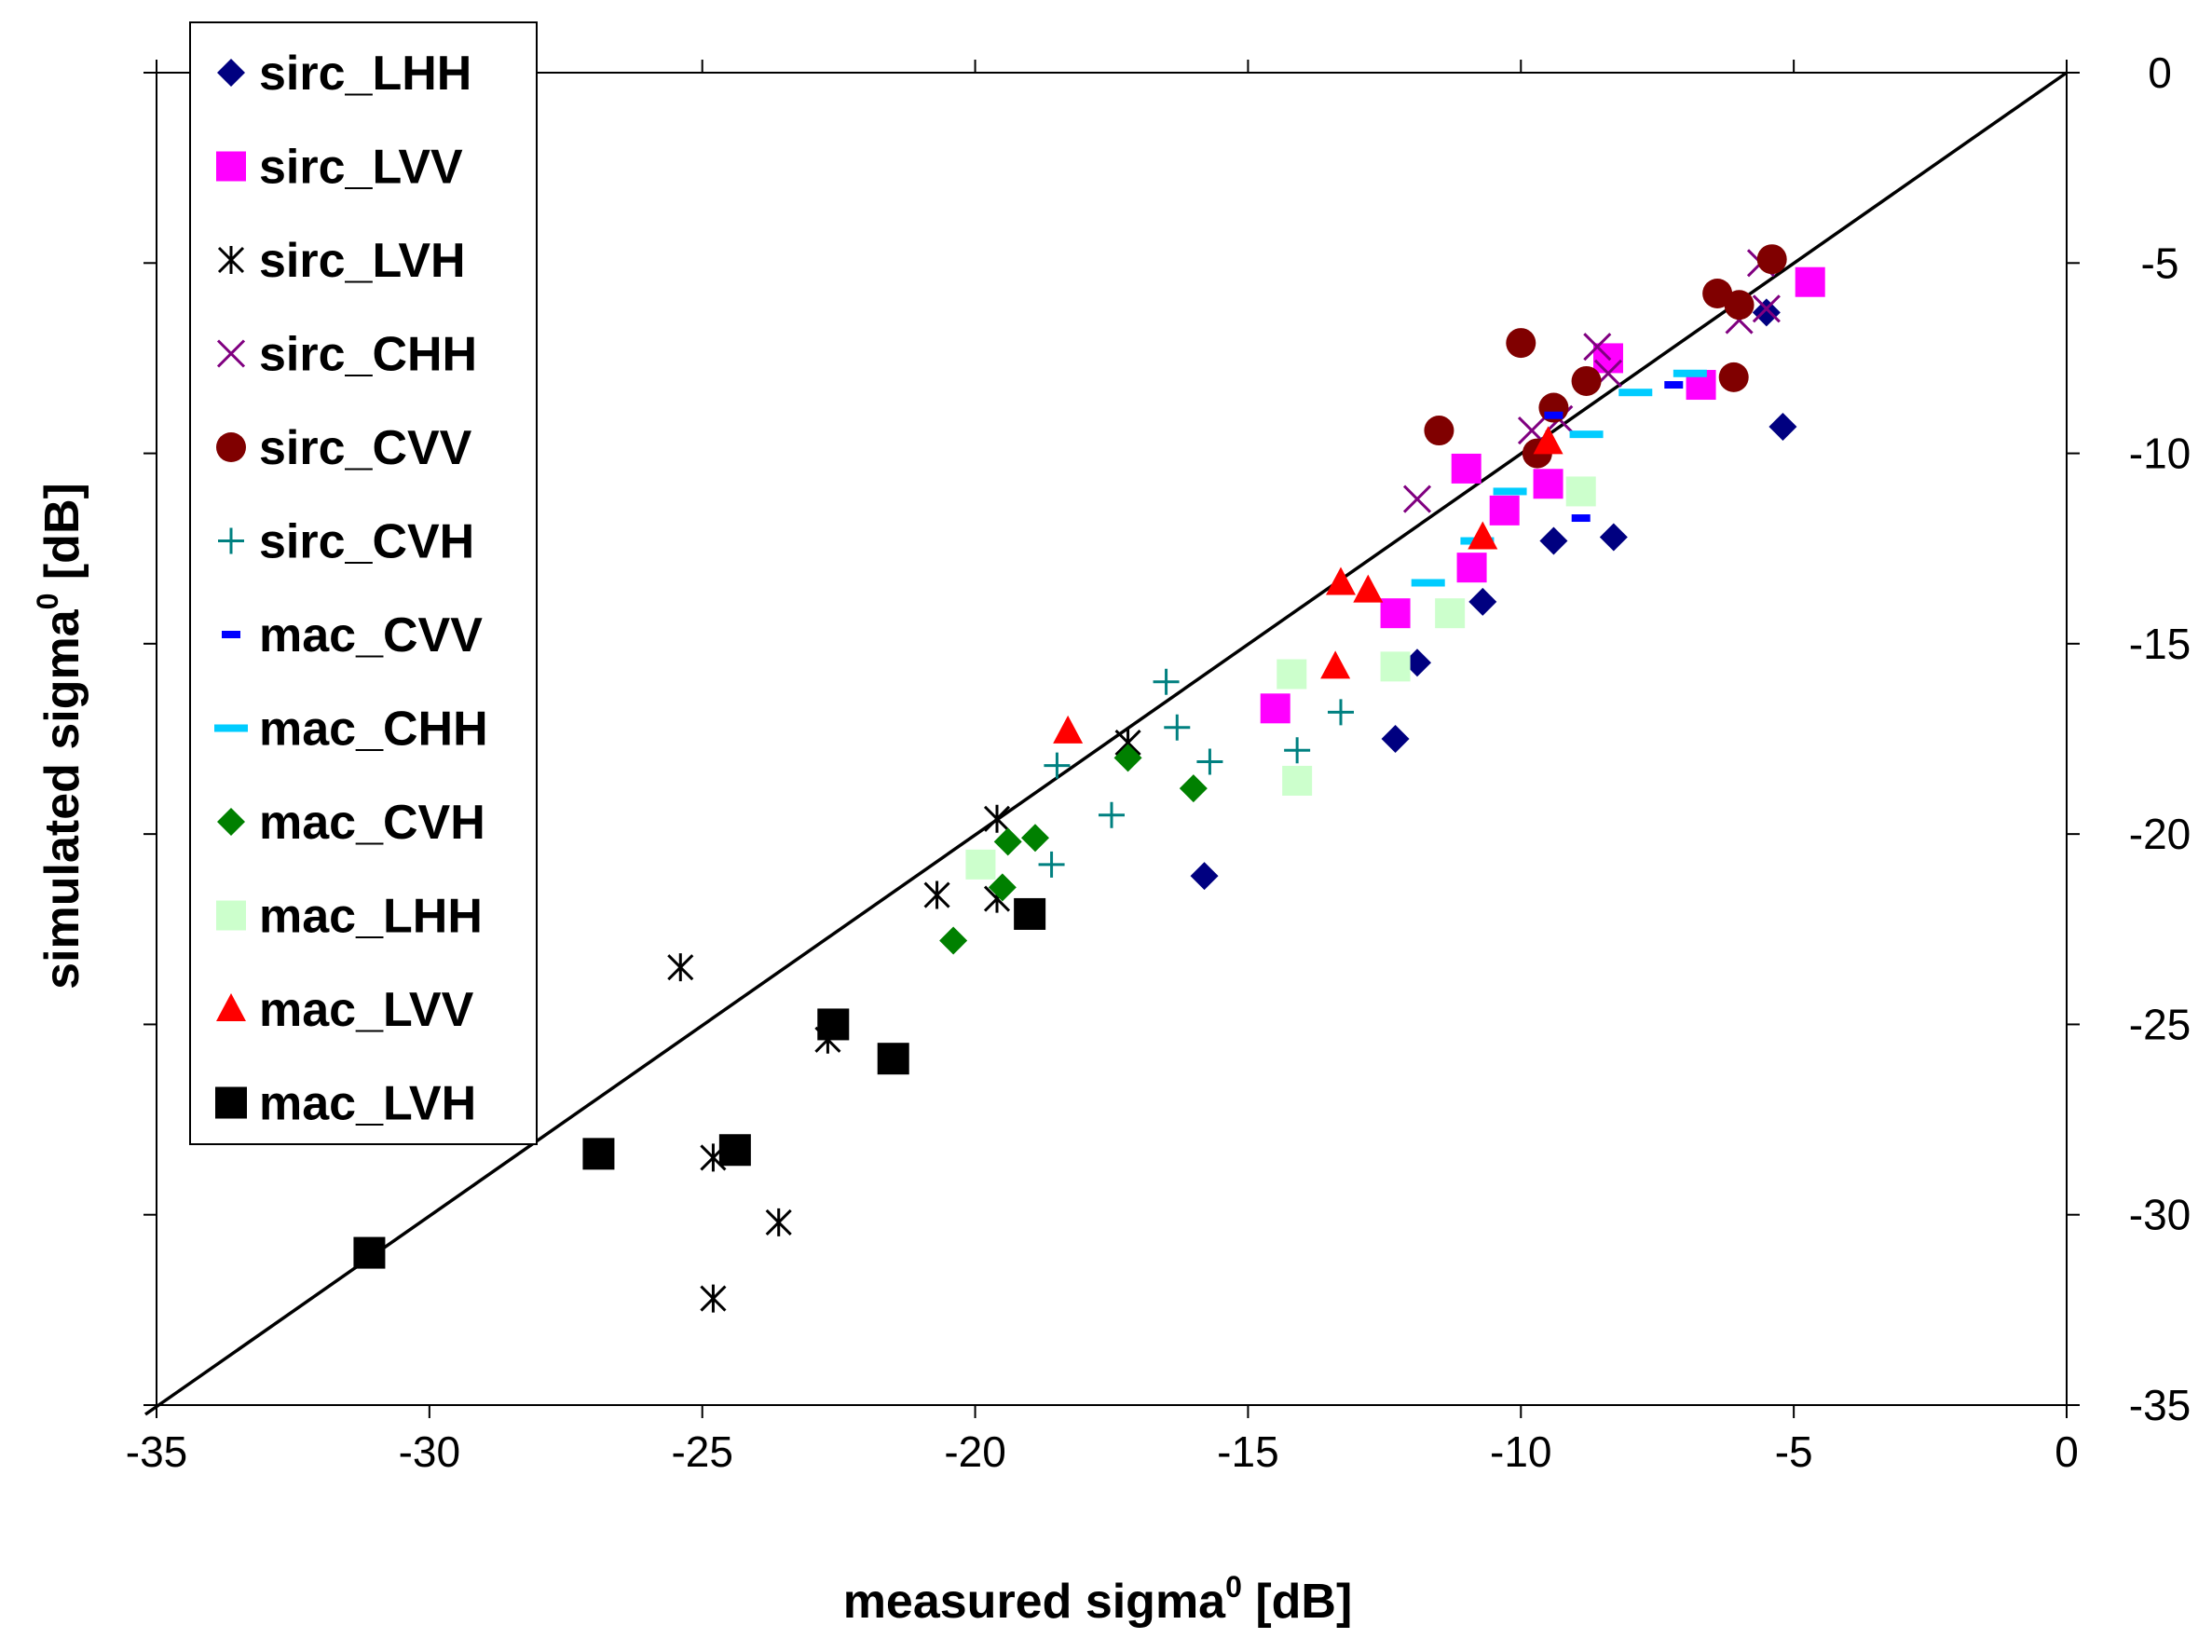  Describe the element at coordinates (231, 73) in the screenshot. I see `legend-marker-sirc_LHH` at that location.